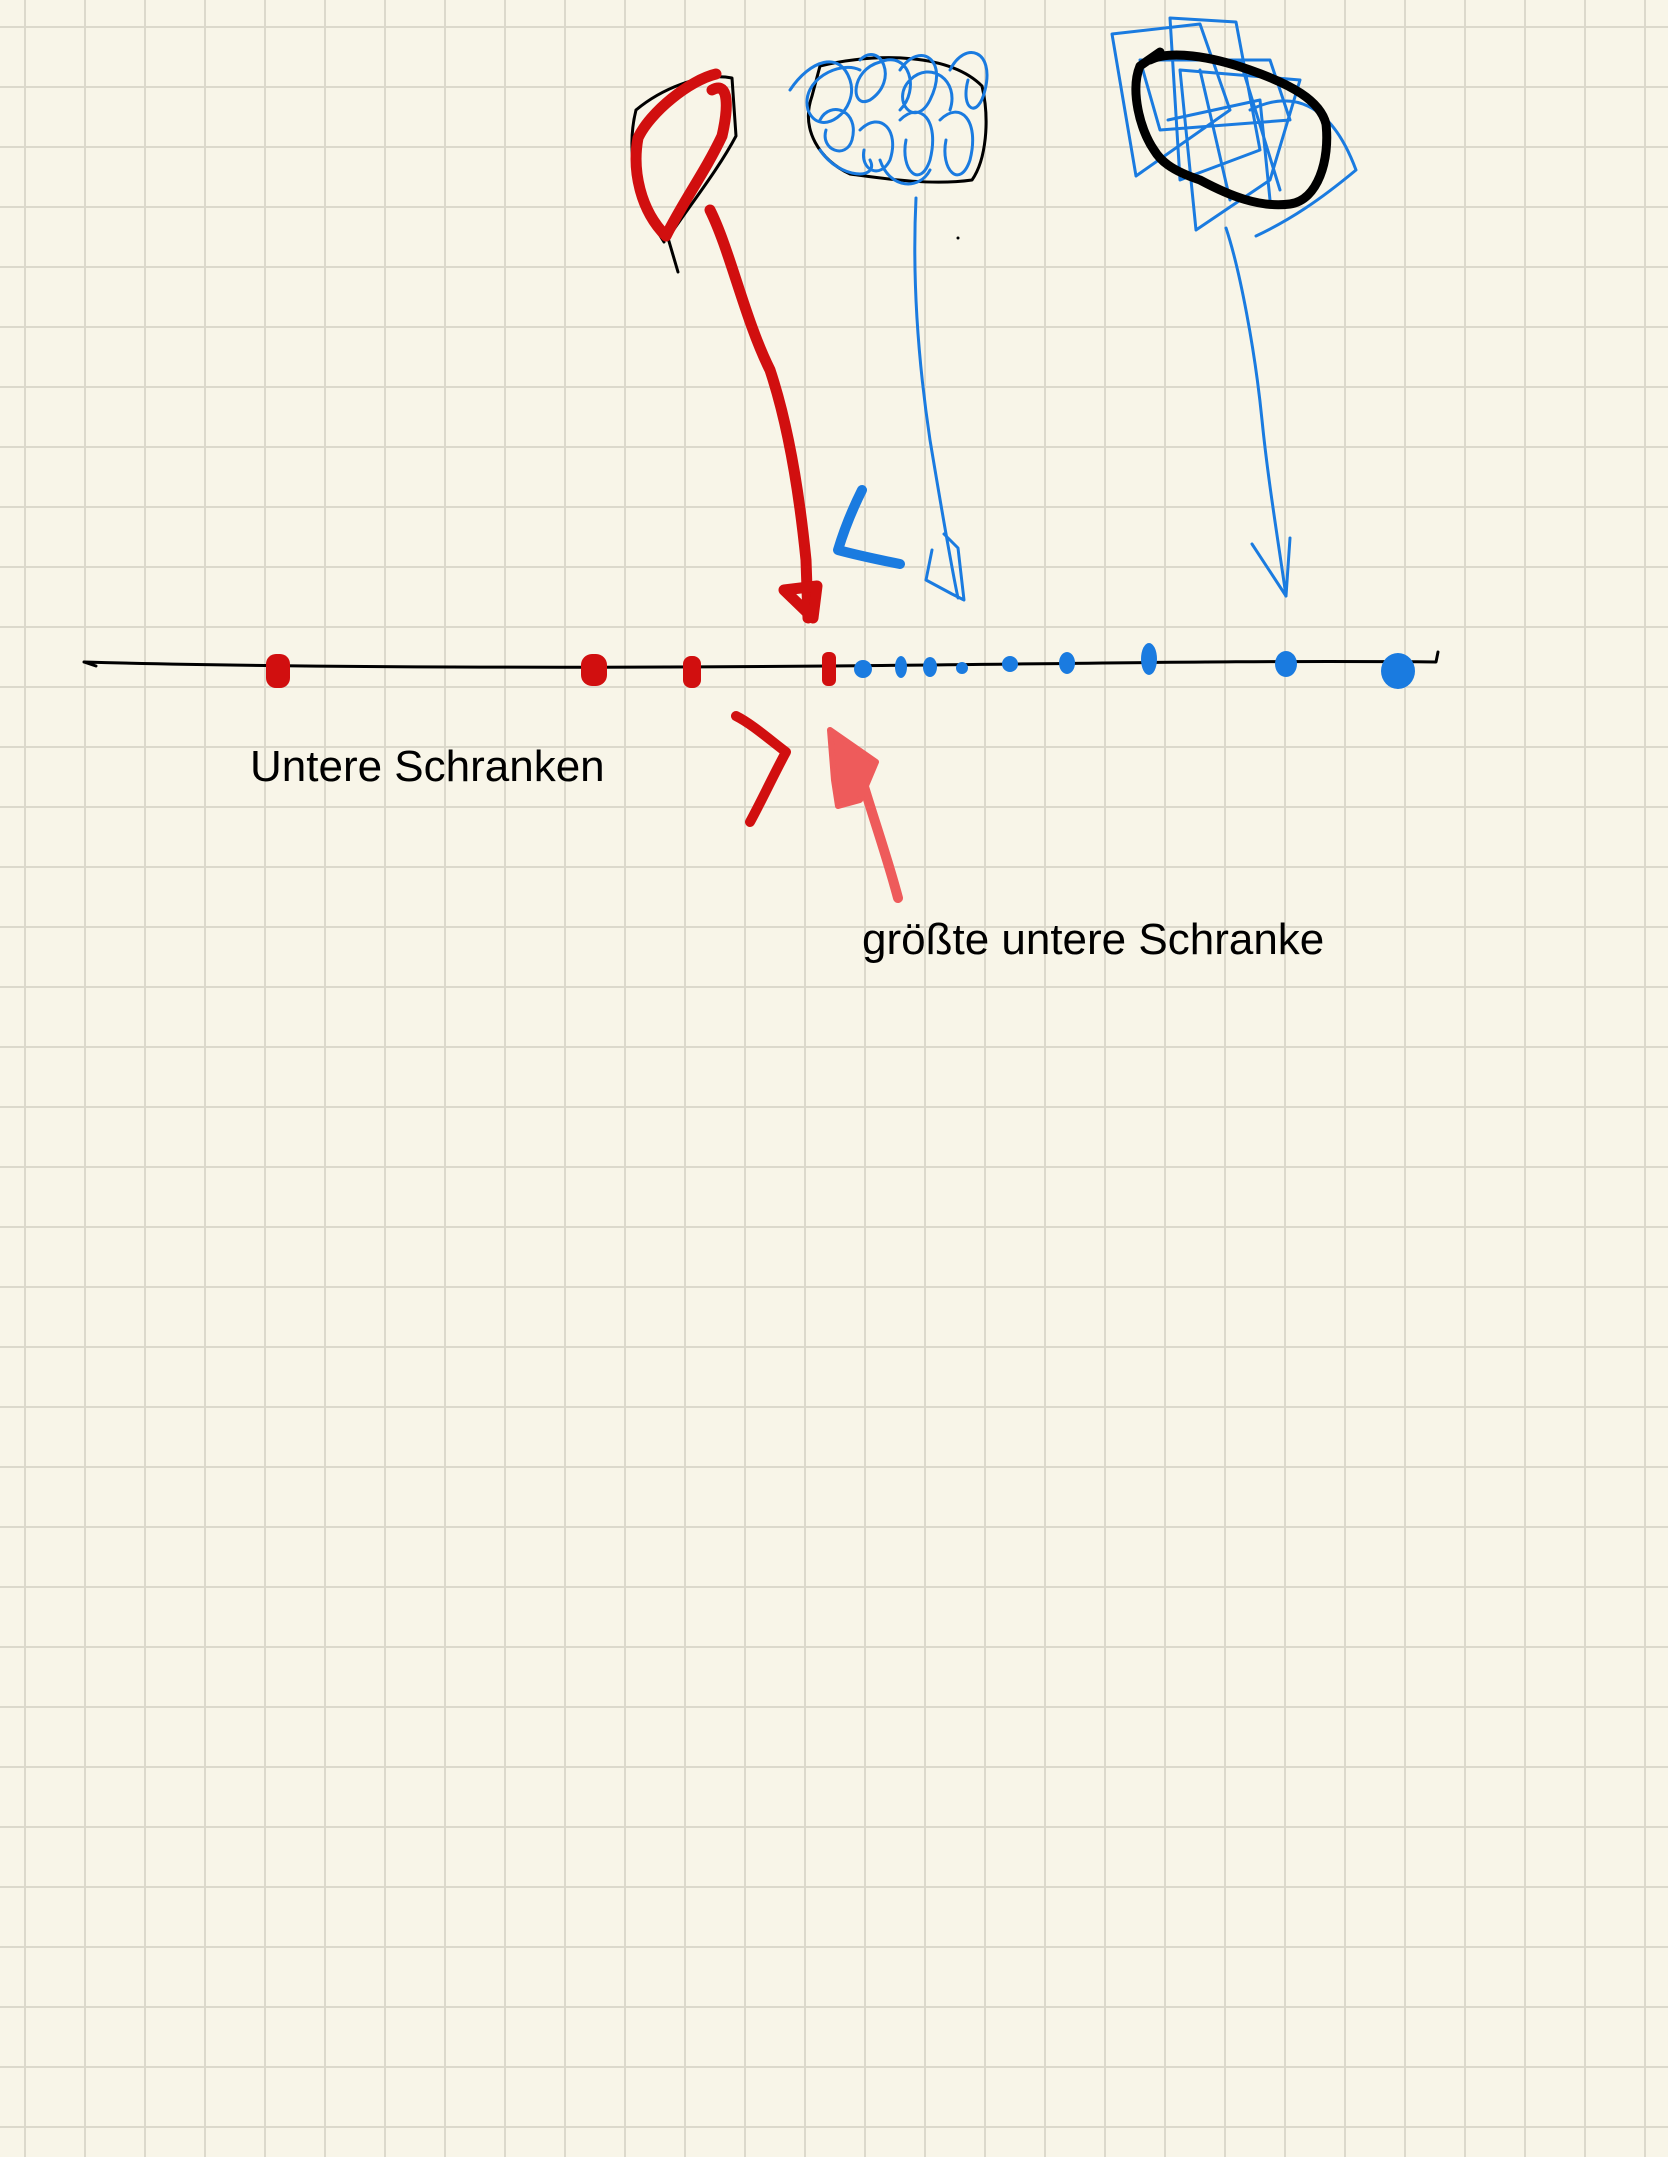 This screenshot has height=2157, width=1668. I want to click on ink-speck, so click(958, 238).